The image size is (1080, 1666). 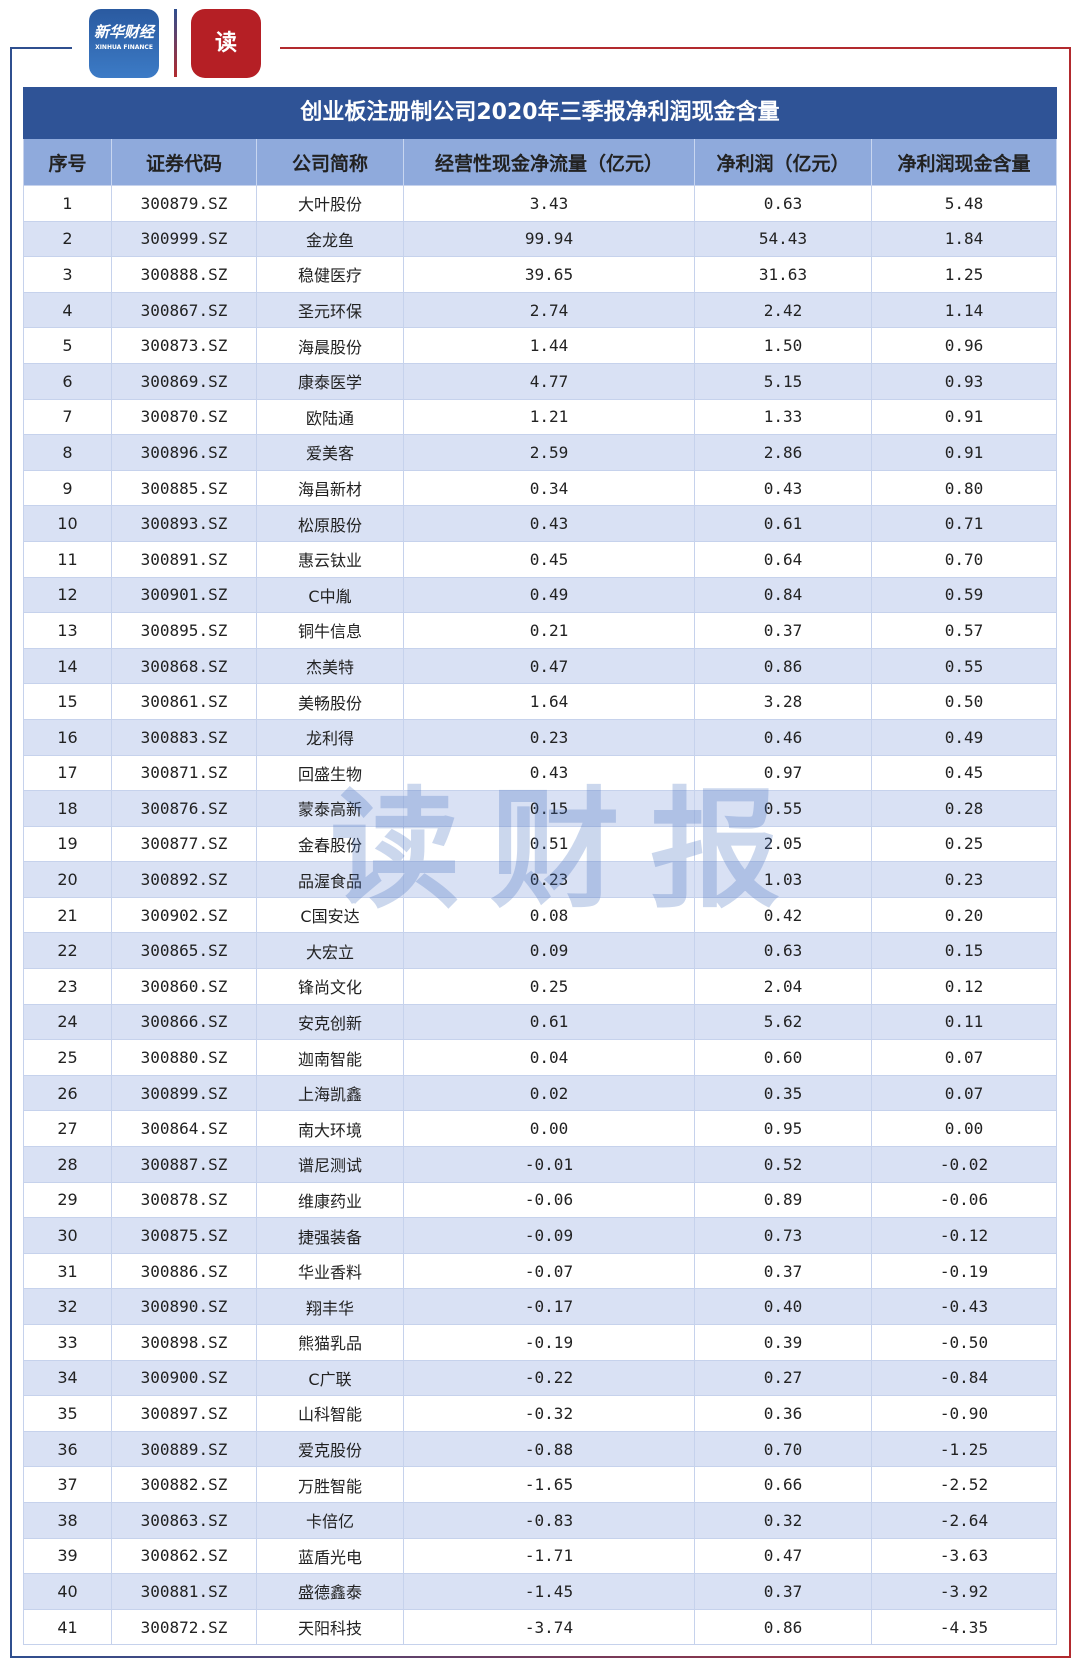 I want to click on table-row: 3 300888.SZ 稳健医疗 39.65 31.63 1.25, so click(x=540, y=275).